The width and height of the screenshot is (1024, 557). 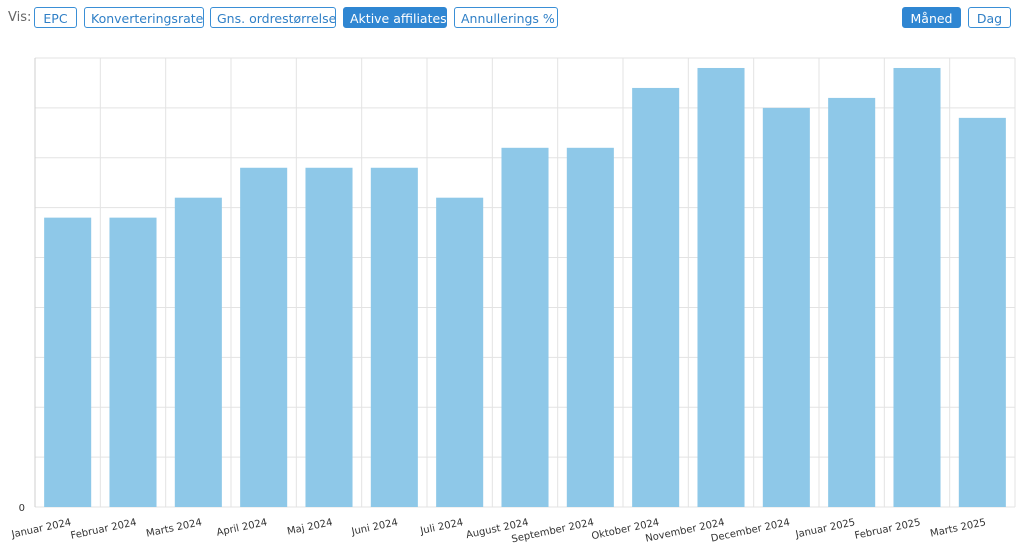 I want to click on maaned-button: Måned, so click(x=931, y=17).